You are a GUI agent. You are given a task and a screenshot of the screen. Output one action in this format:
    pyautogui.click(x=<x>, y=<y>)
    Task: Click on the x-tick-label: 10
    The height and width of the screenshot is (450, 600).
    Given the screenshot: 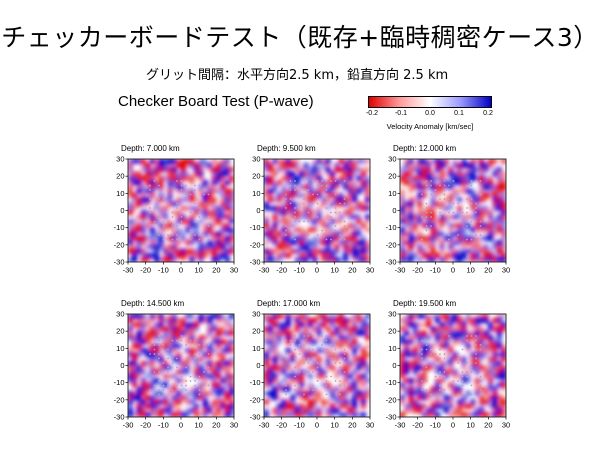 What is the action you would take?
    pyautogui.click(x=470, y=270)
    